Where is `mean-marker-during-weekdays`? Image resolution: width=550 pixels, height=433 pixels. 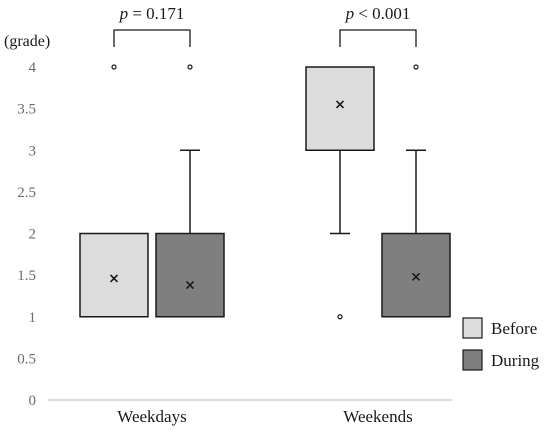
mean-marker-during-weekdays is located at coordinates (190, 285).